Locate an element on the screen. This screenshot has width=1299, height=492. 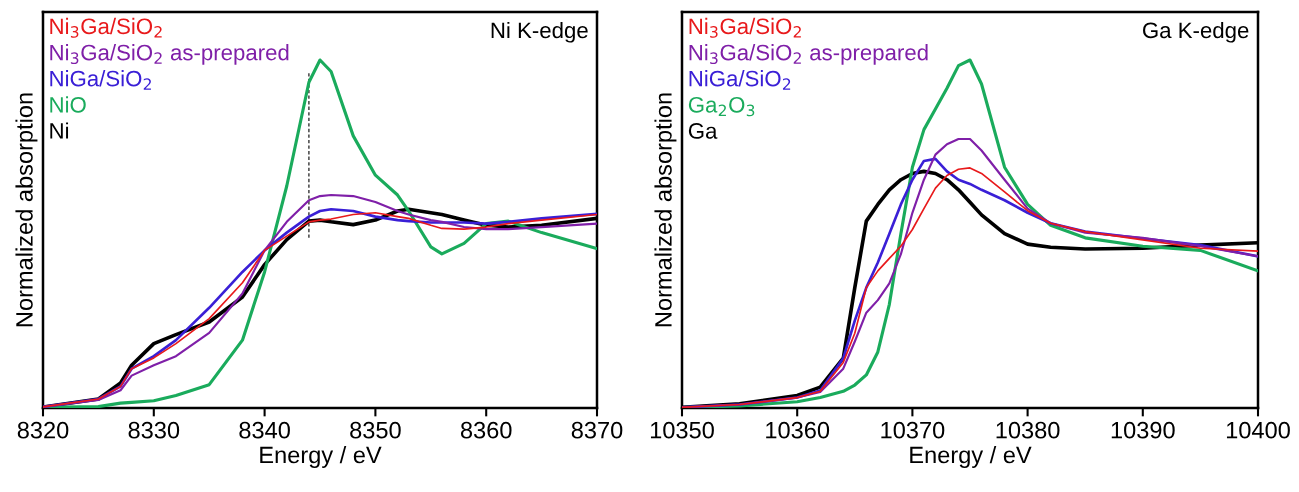
x-tick-label: 10350 is located at coordinates (682, 430).